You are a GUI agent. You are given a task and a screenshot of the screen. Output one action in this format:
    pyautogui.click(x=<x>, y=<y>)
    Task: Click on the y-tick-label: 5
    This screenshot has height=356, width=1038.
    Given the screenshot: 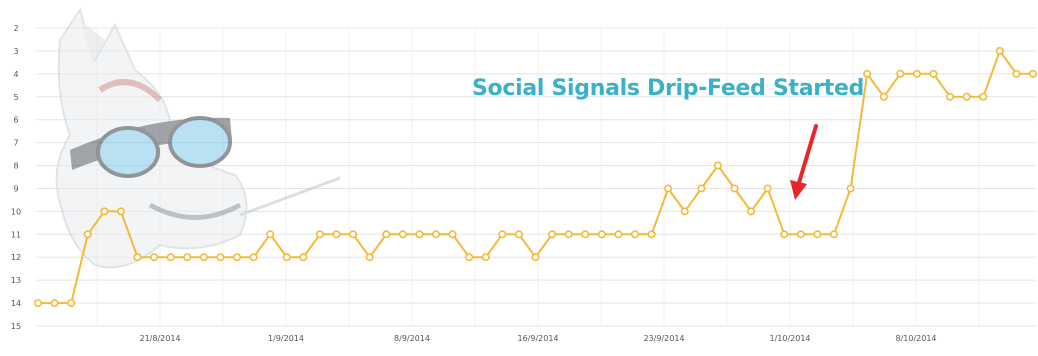 What is the action you would take?
    pyautogui.click(x=15, y=97)
    